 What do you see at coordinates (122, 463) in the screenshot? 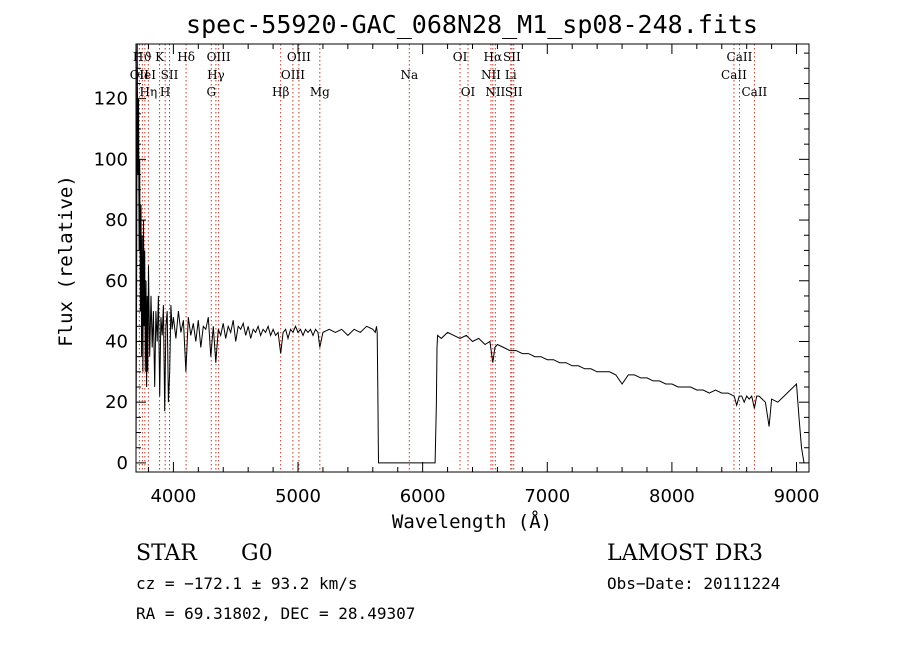
I see `y-tick-label: 0` at bounding box center [122, 463].